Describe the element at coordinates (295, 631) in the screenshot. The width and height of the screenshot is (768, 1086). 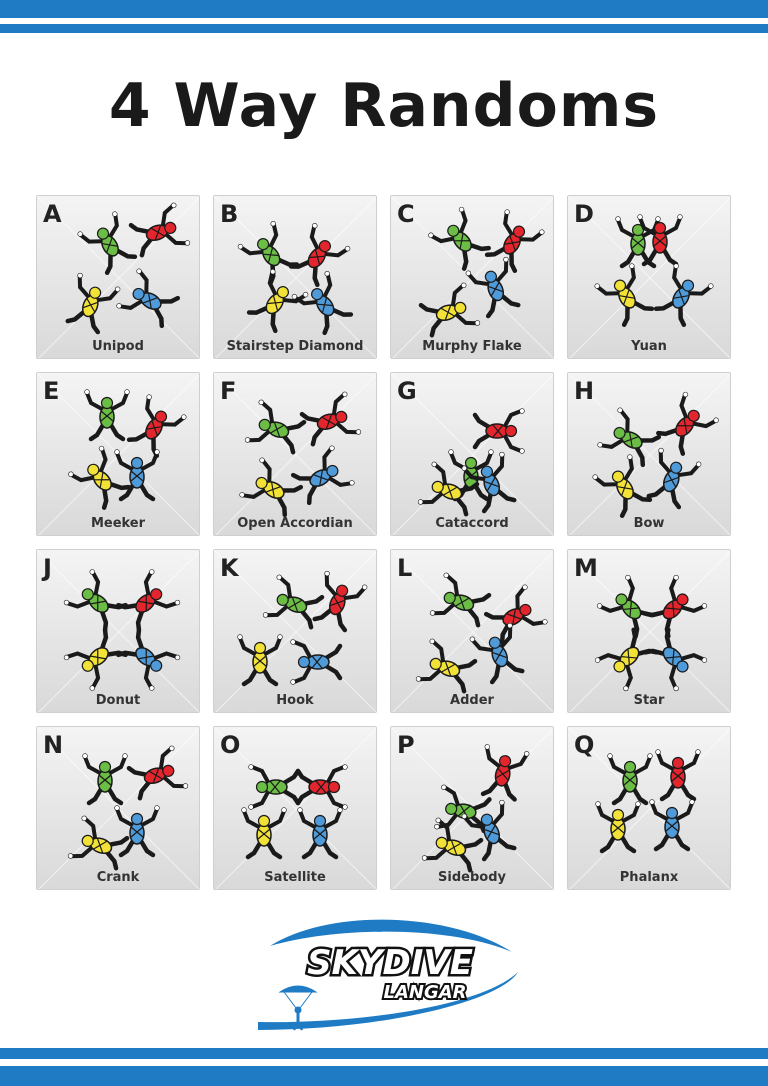
I see `formation-card: K Hook` at that location.